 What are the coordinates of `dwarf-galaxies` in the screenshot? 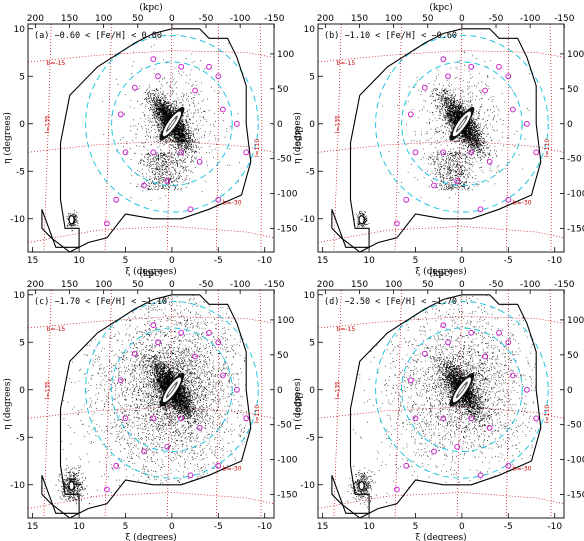 It's located at (177, 141).